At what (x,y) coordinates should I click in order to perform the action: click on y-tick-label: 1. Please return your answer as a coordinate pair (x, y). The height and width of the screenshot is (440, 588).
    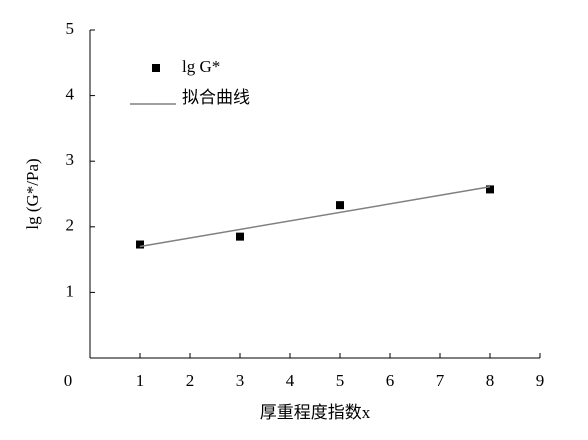
    Looking at the image, I should click on (70, 290).